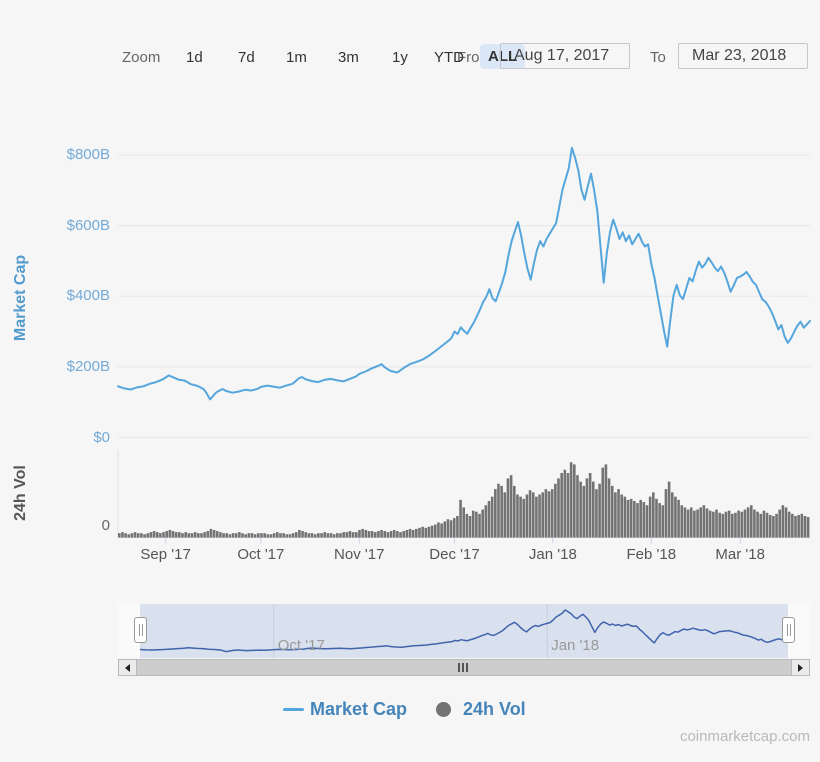 This screenshot has height=762, width=820. What do you see at coordinates (246, 57) in the screenshot?
I see `range-button-7d: 7d` at bounding box center [246, 57].